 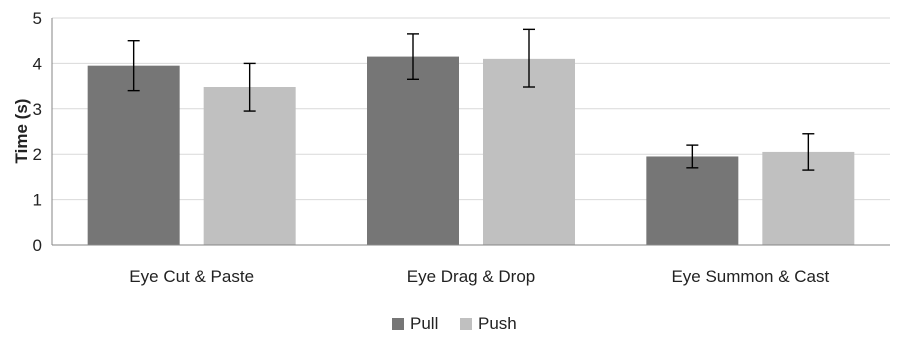 What do you see at coordinates (471, 276) in the screenshot?
I see `category-label: Eye Drag & Drop` at bounding box center [471, 276].